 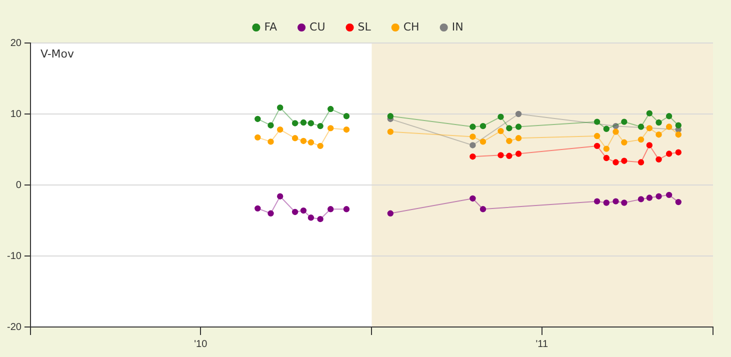 What do you see at coordinates (458, 27) in the screenshot?
I see `legend-label: IN` at bounding box center [458, 27].